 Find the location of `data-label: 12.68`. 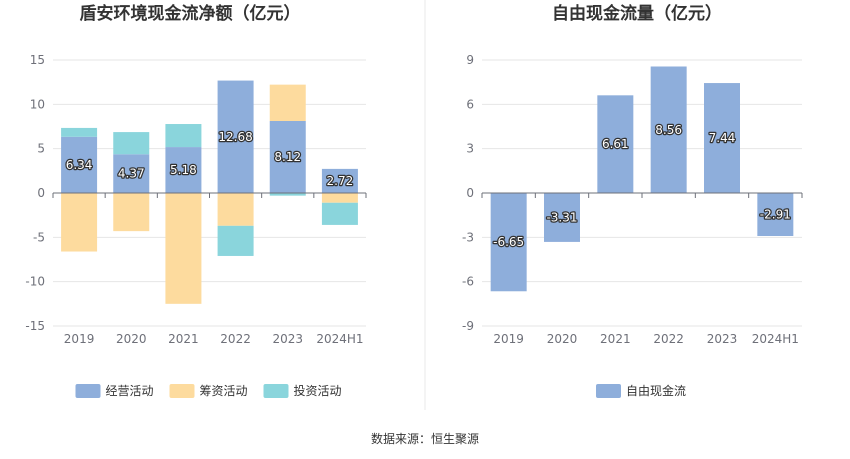

data-label: 12.68 is located at coordinates (235, 137).